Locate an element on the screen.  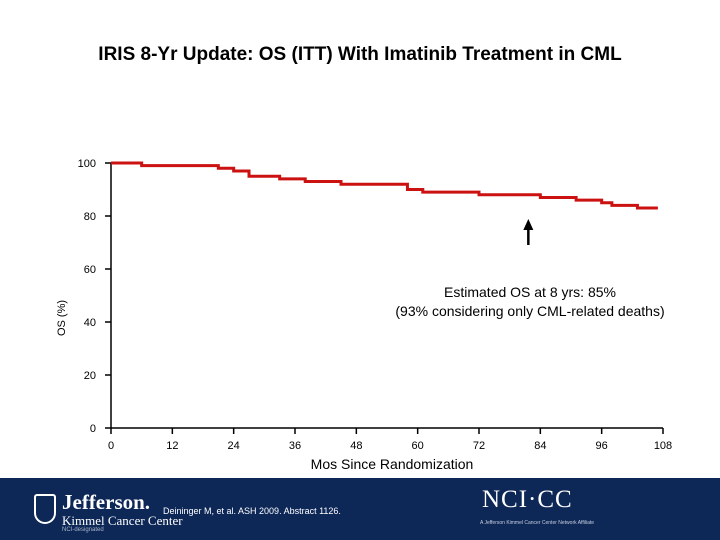
x-tick-label: 48 is located at coordinates (356, 446).